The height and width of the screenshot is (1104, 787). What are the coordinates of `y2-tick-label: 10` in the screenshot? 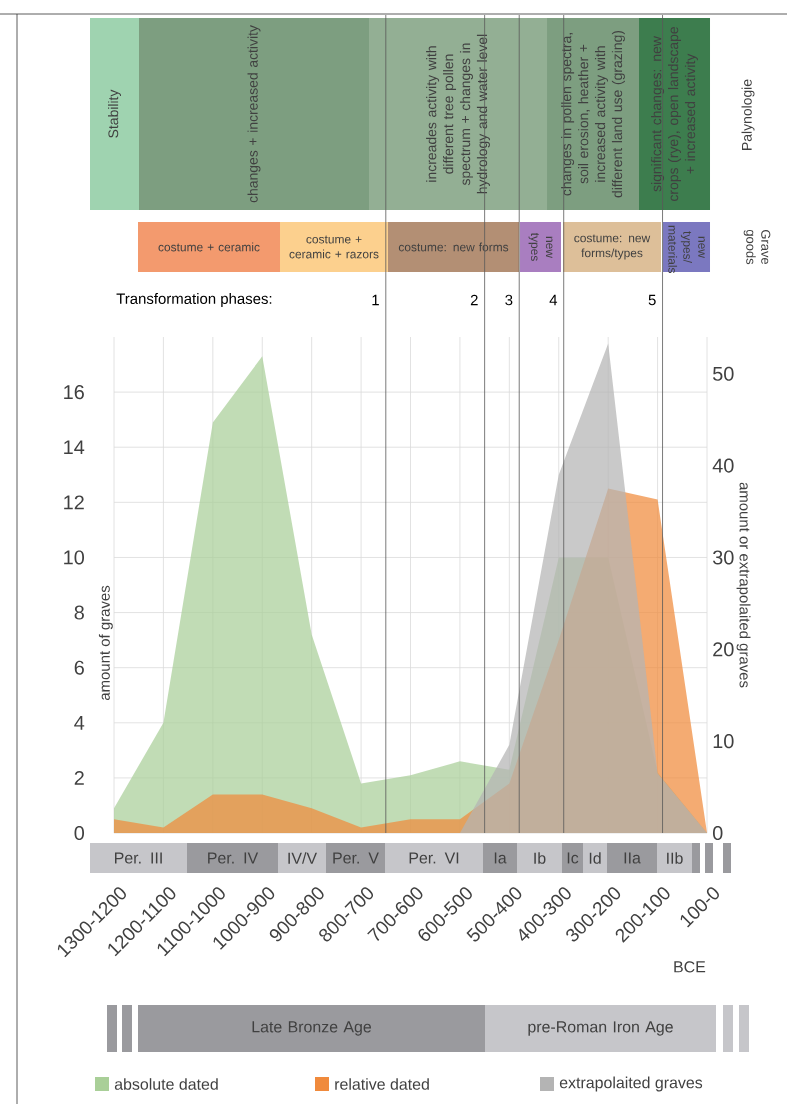 It's located at (723, 741).